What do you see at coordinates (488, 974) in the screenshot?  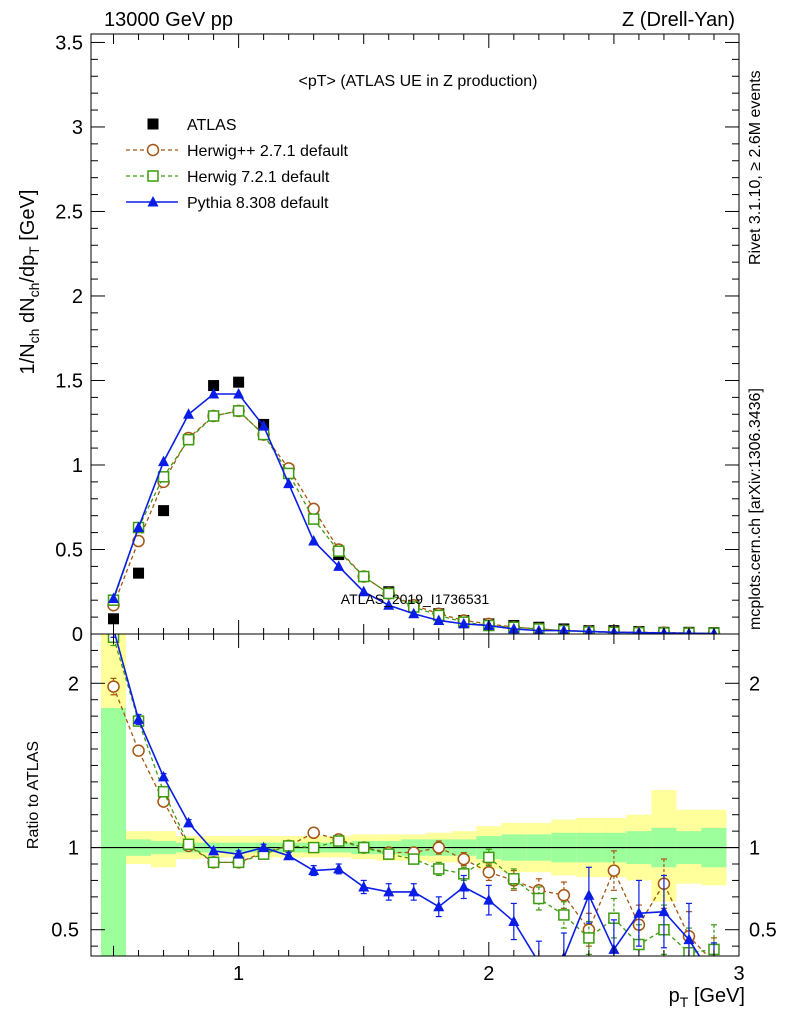 I see `ratio-xtick-label-2: 2` at bounding box center [488, 974].